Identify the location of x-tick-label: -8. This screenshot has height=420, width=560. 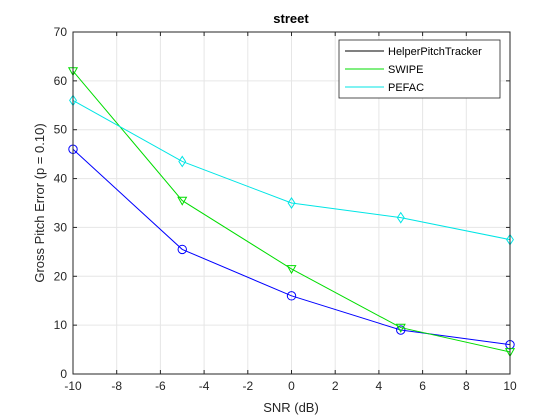
(116, 386).